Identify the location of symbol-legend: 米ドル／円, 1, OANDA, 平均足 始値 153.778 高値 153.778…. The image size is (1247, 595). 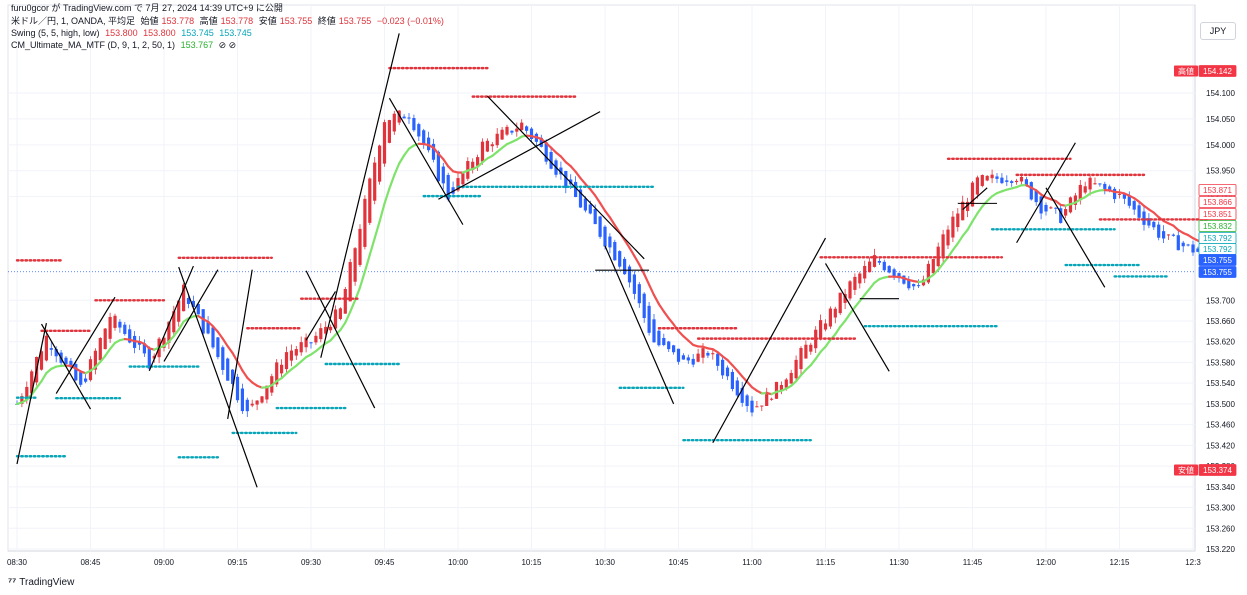
(227, 21).